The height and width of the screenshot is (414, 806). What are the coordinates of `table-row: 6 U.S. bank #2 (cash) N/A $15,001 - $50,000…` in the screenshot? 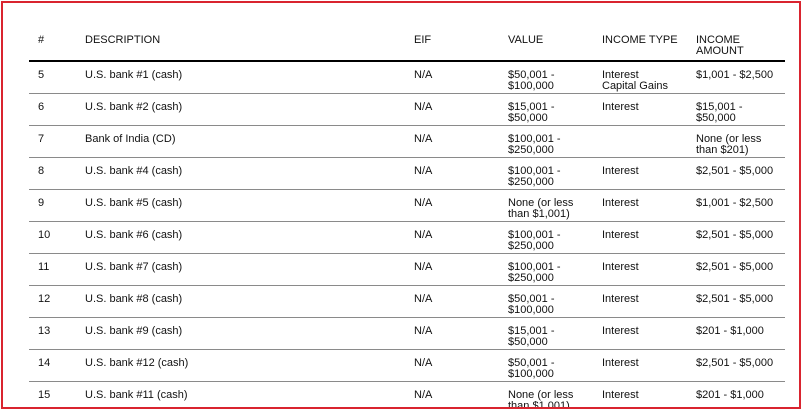 It's located at (407, 109).